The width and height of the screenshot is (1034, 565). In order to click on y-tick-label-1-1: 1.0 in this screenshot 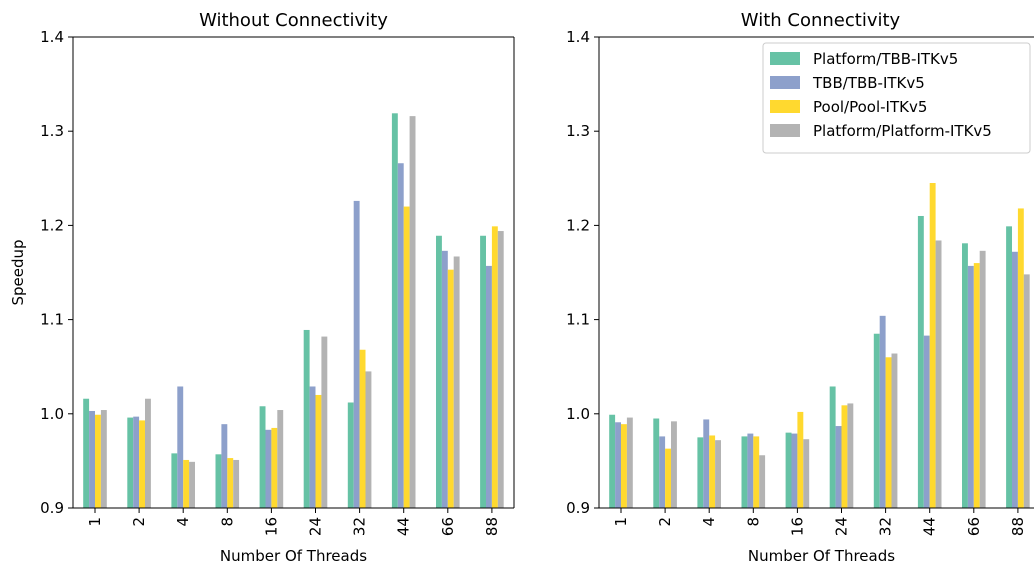, I will do `click(578, 414)`.